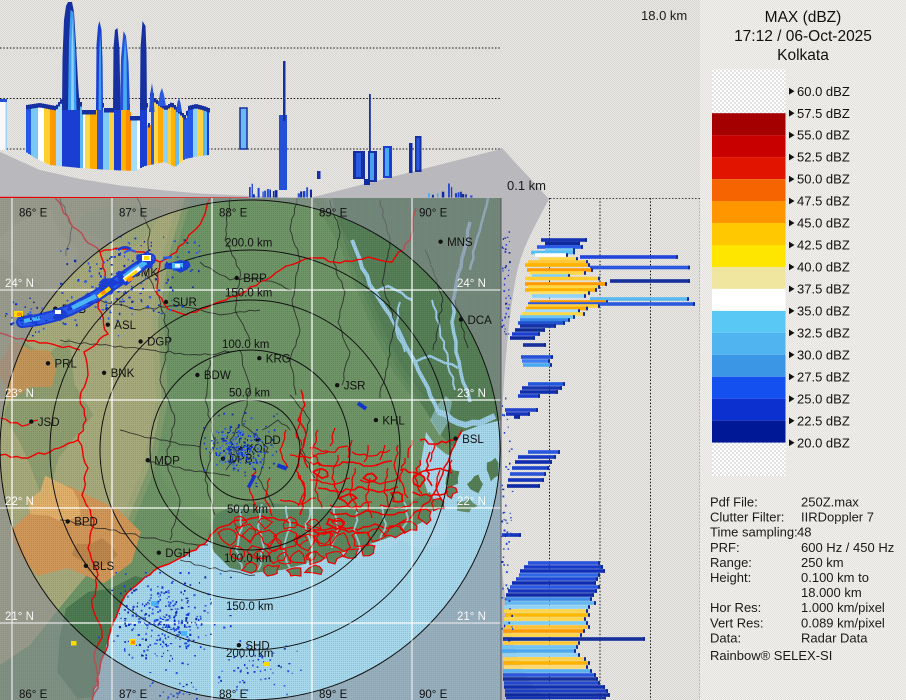 This screenshot has width=906, height=700. What do you see at coordinates (730, 577) in the screenshot?
I see `svg-text: Height:` at bounding box center [730, 577].